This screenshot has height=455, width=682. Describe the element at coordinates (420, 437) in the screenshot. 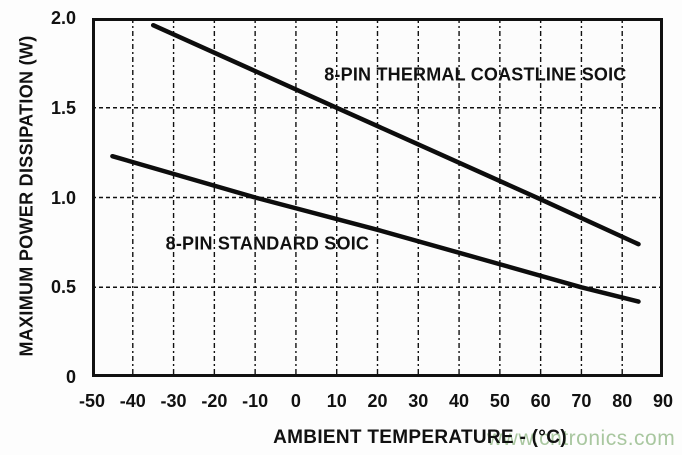

I see `x-axis-title: AMBIENT TEMPERATURE - (°C)` at that location.